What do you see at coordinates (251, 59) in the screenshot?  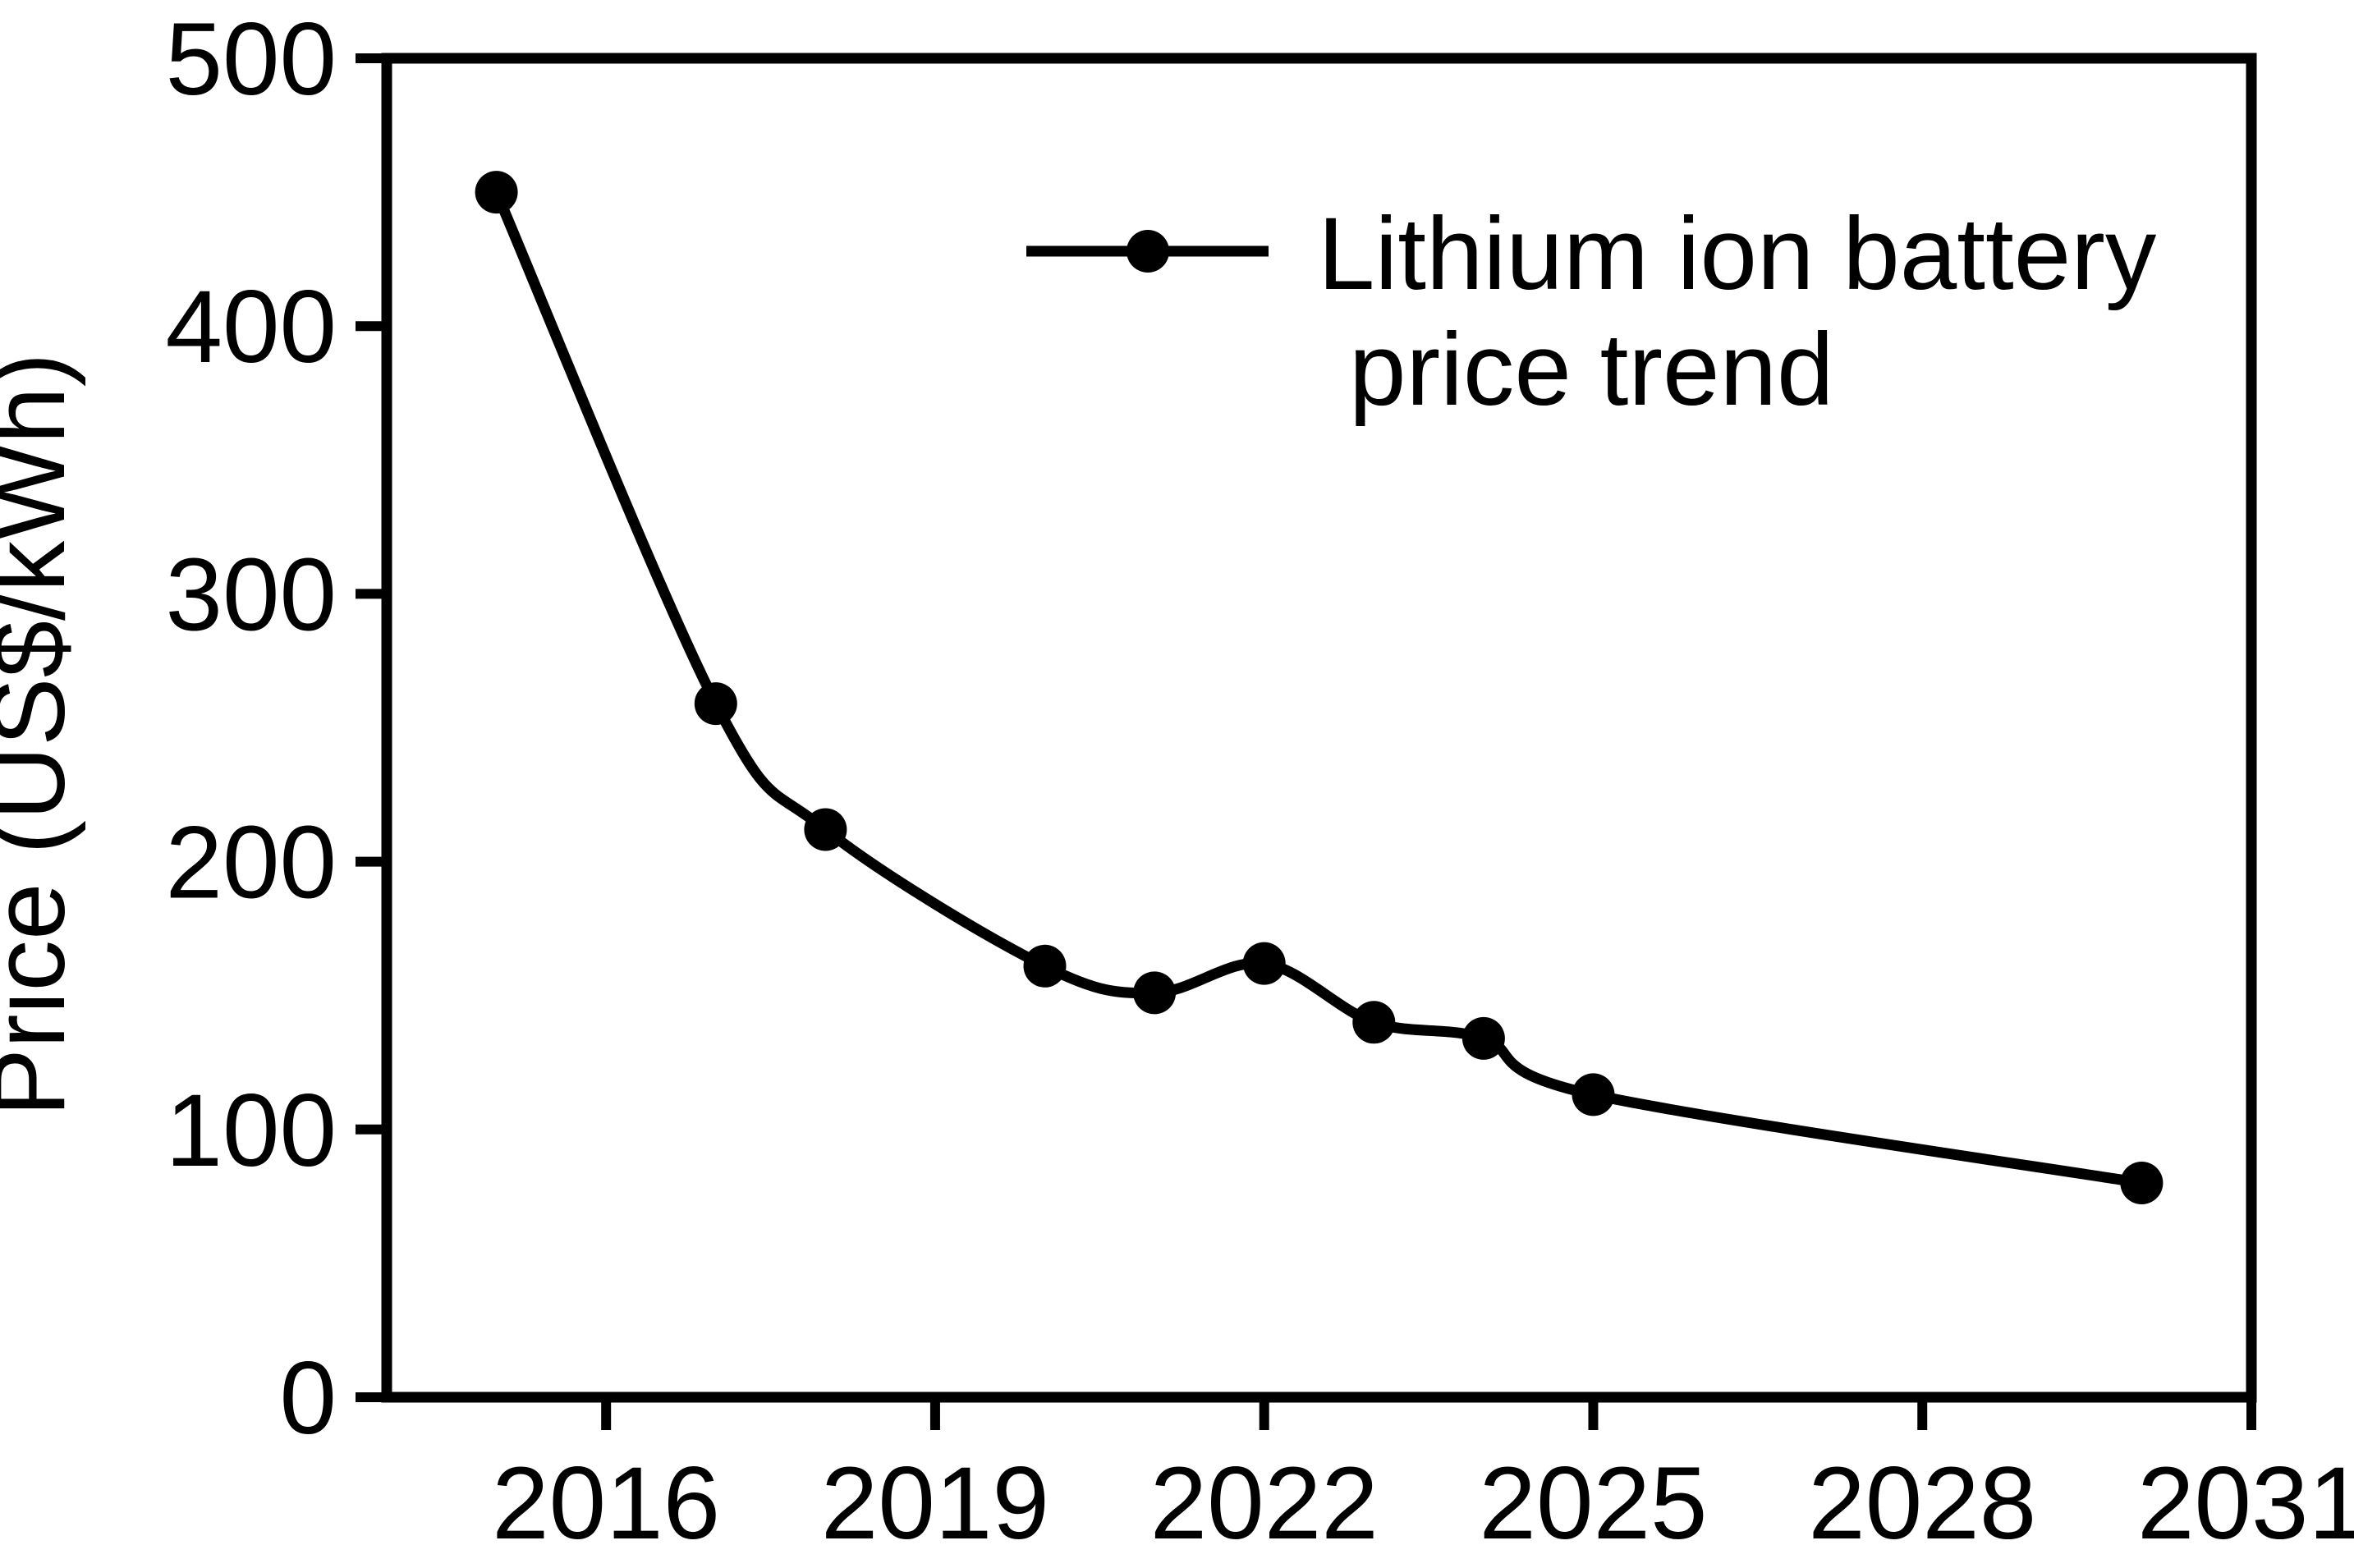 I see `y-tick-label: 500` at bounding box center [251, 59].